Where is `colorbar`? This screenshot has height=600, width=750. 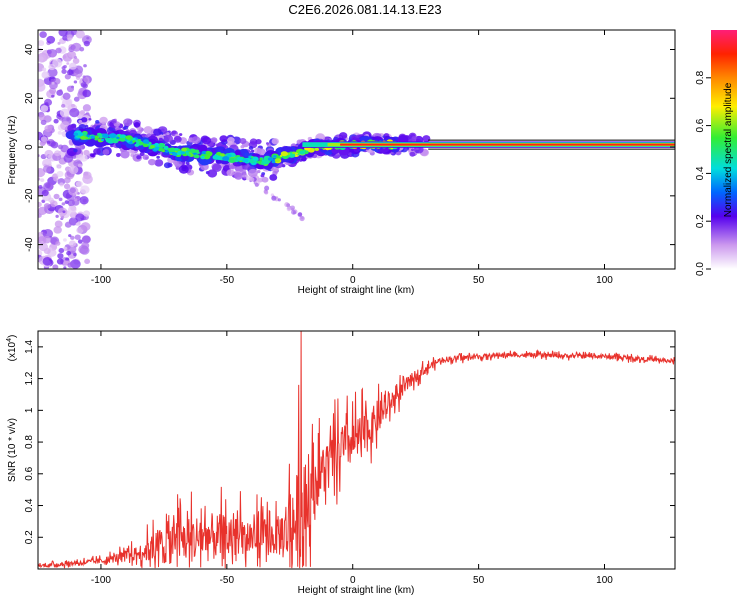
colorbar is located at coordinates (724, 149).